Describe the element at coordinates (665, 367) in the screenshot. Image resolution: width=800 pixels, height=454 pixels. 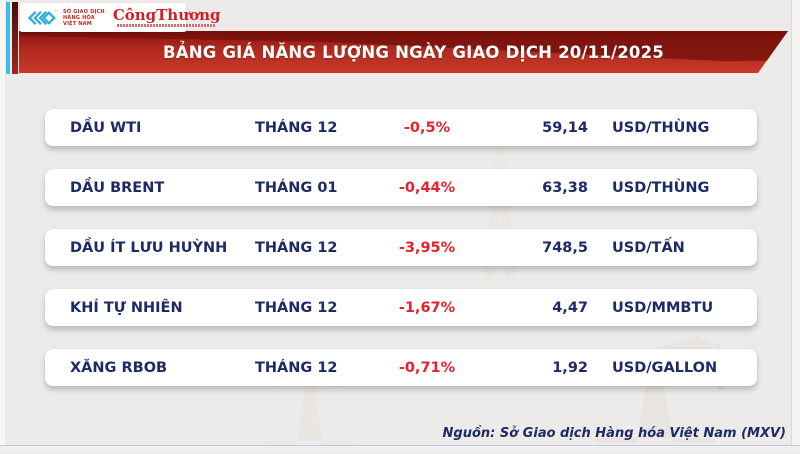
I see `price-unit: USD/GALLON` at that location.